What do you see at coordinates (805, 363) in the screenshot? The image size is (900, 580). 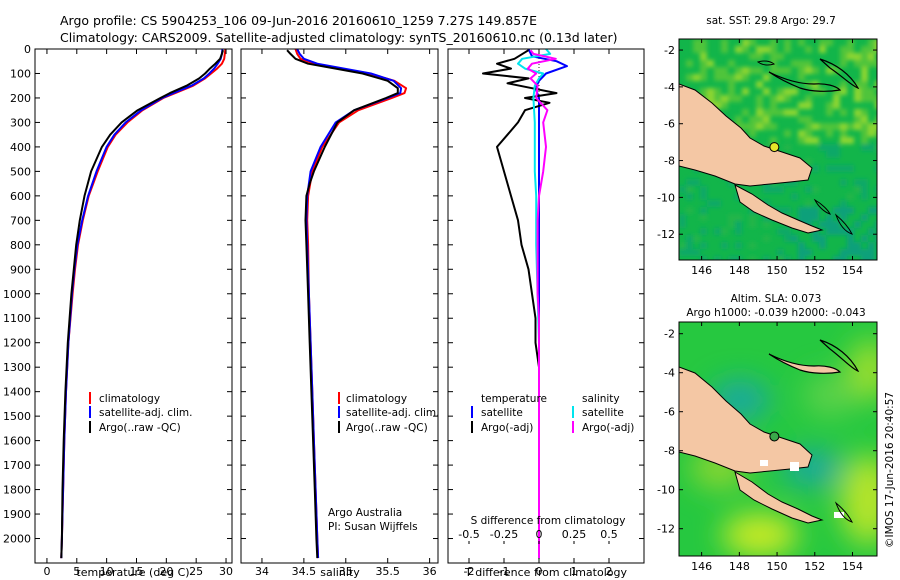 I see `new-britain-land` at bounding box center [805, 363].